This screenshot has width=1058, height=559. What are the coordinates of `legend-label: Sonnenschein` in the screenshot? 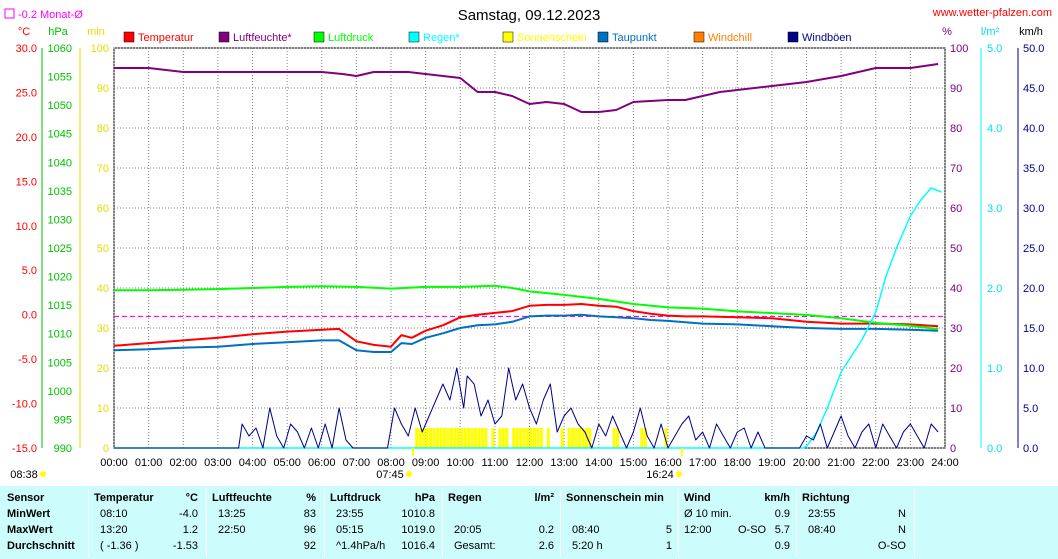 It's located at (552, 38).